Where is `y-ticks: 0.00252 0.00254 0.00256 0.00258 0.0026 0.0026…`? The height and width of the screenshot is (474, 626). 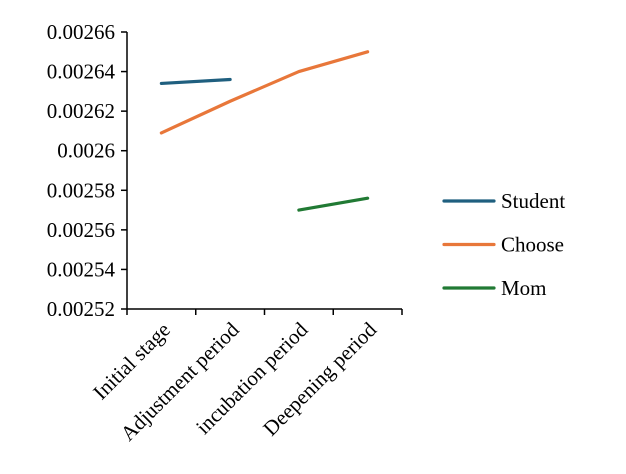
y-ticks: 0.00252 0.00254 0.00256 0.00258 0.0026 0.0026… is located at coordinates (87, 170).